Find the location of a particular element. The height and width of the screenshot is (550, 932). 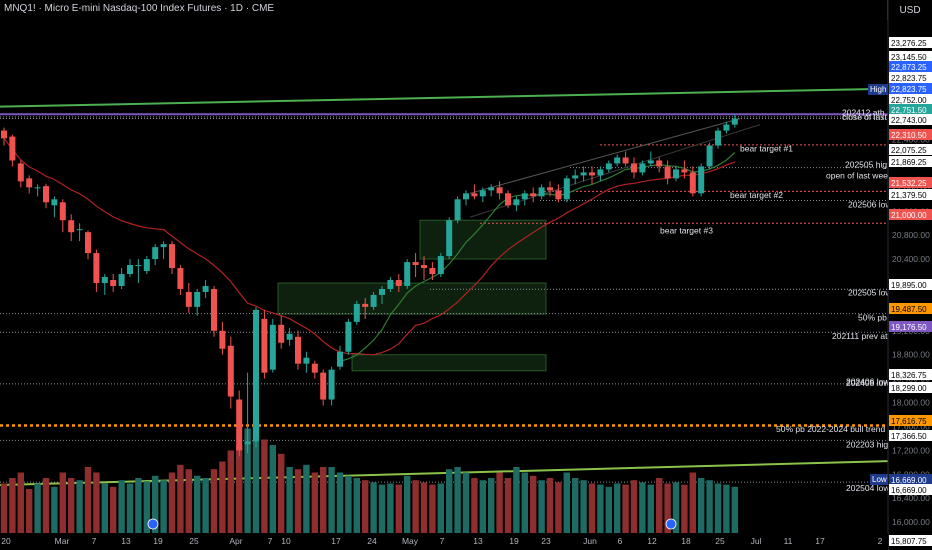

price-label: 22,823.75 is located at coordinates (909, 89).